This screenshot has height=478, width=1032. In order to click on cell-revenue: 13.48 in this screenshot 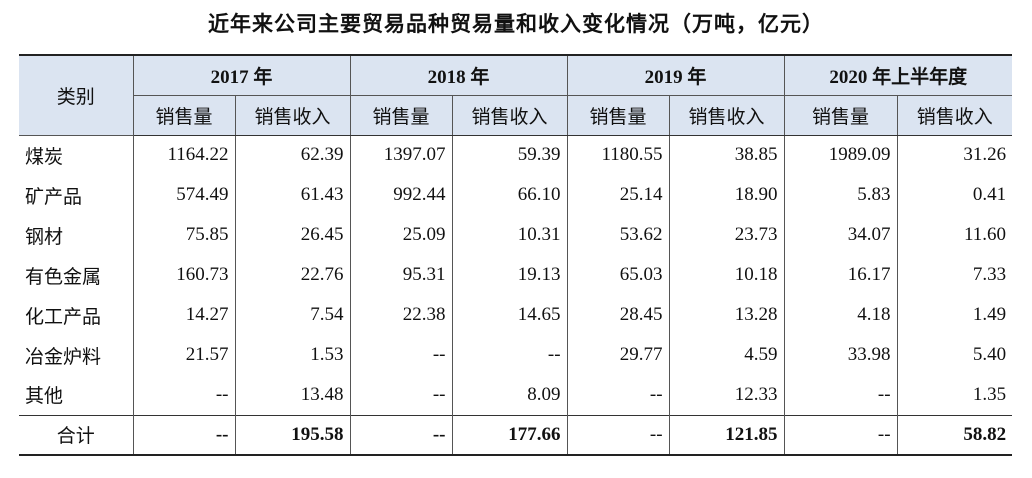, I will do `click(292, 395)`.